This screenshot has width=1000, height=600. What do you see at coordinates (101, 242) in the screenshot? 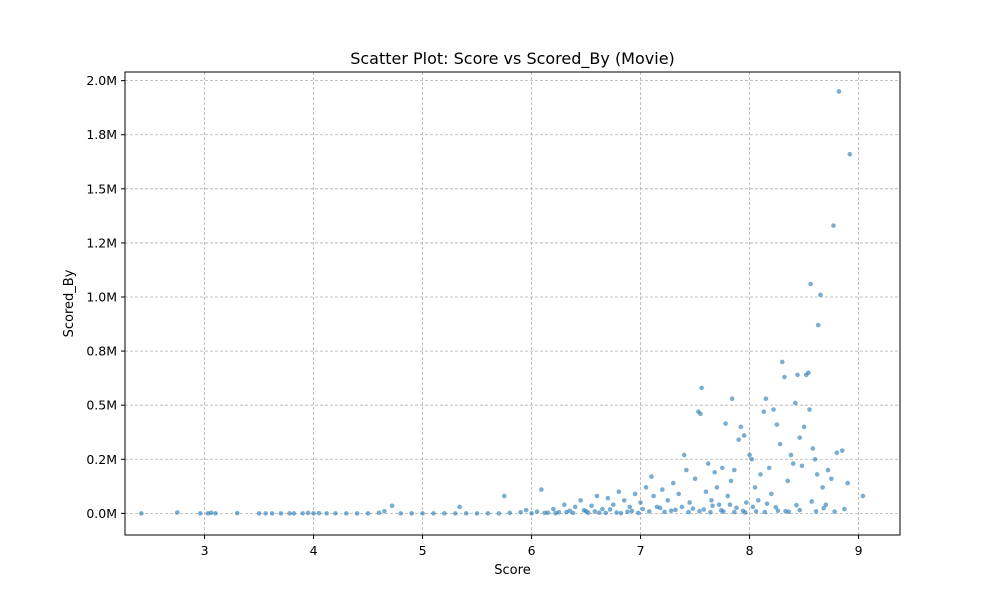
I see `y-tick-label: 1.2M` at bounding box center [101, 242].